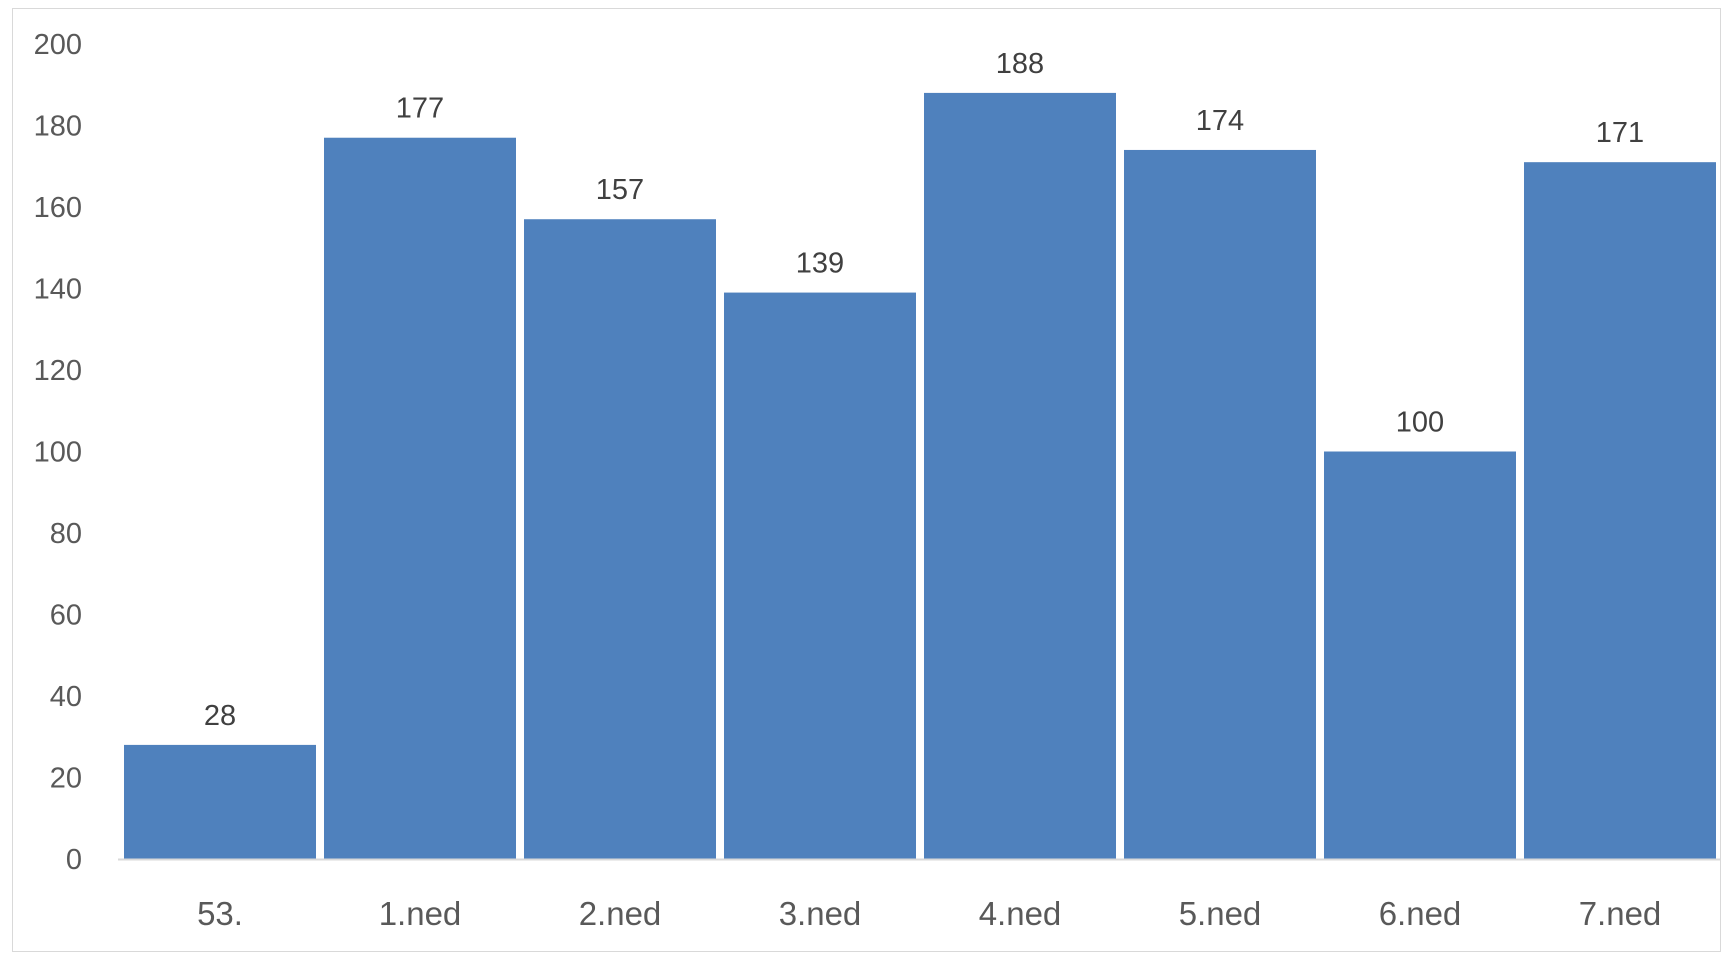 The height and width of the screenshot is (954, 1723). Describe the element at coordinates (1220, 504) in the screenshot. I see `bar-5.ned` at that location.